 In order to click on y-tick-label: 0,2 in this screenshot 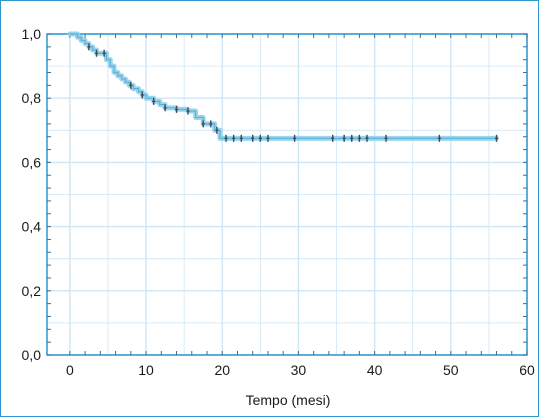, I will do `click(32, 291)`.